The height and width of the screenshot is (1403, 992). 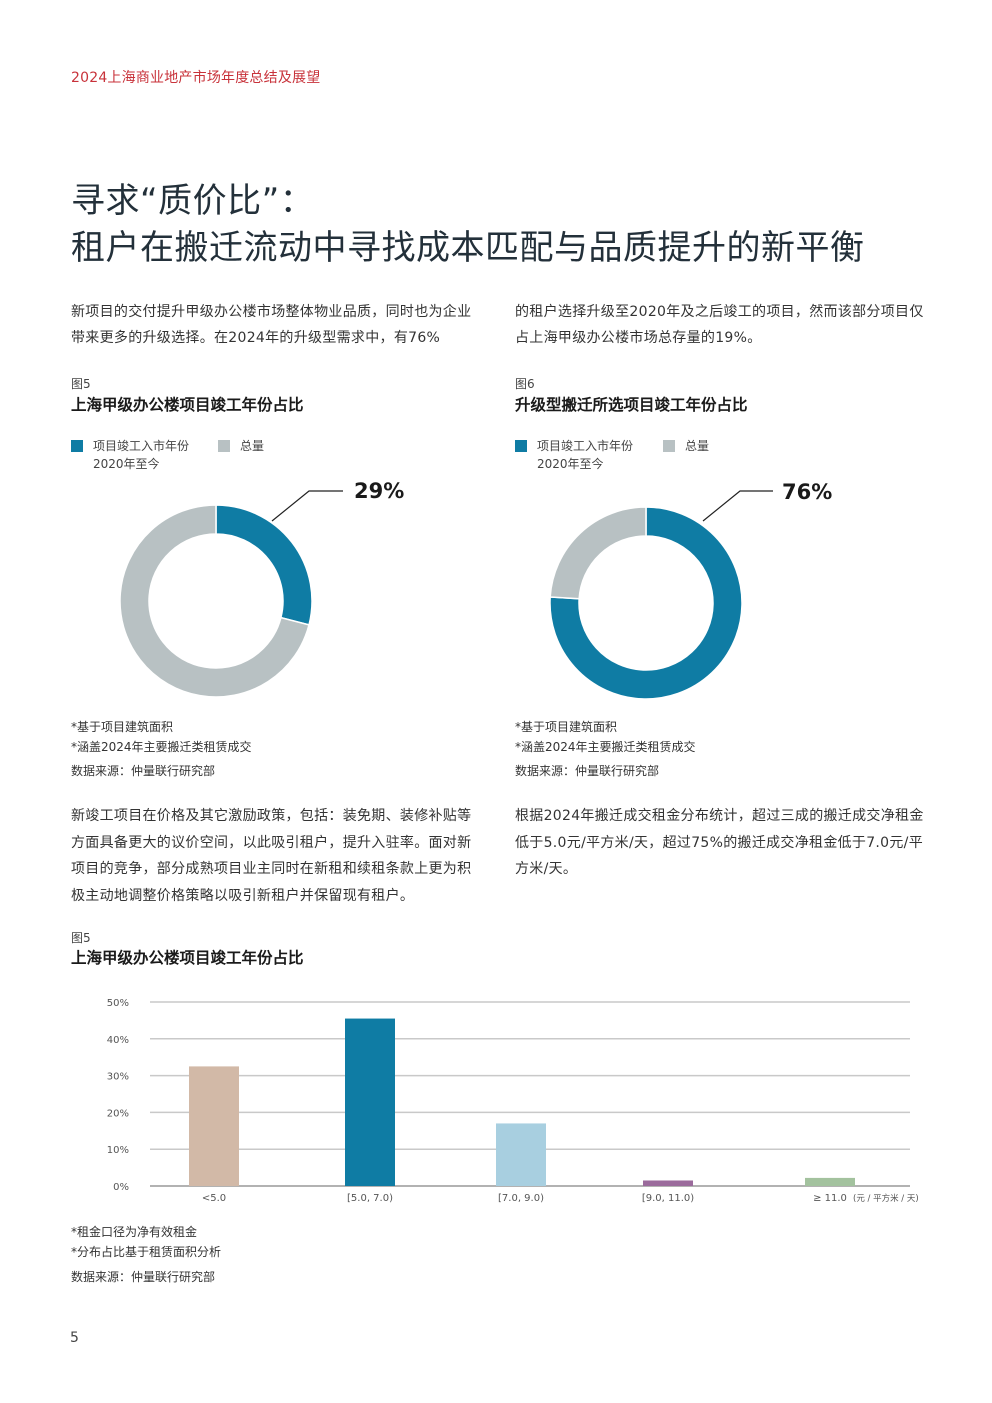 What do you see at coordinates (521, 1198) in the screenshot?
I see `x-tick-label: [7.0, 9.0)` at bounding box center [521, 1198].